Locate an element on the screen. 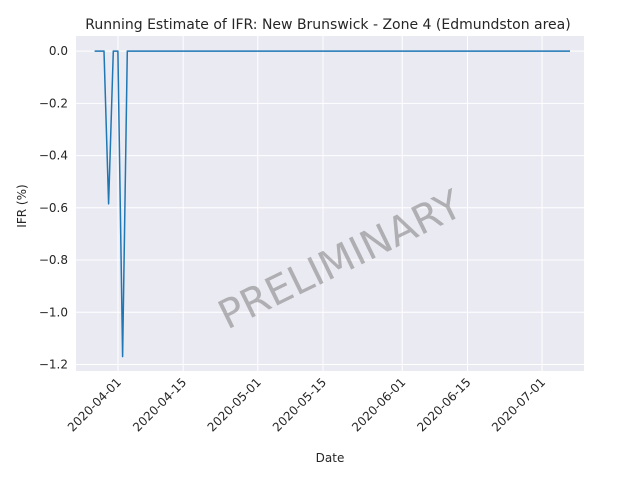  x-tick-label: 2020-07-01 is located at coordinates (518, 404).